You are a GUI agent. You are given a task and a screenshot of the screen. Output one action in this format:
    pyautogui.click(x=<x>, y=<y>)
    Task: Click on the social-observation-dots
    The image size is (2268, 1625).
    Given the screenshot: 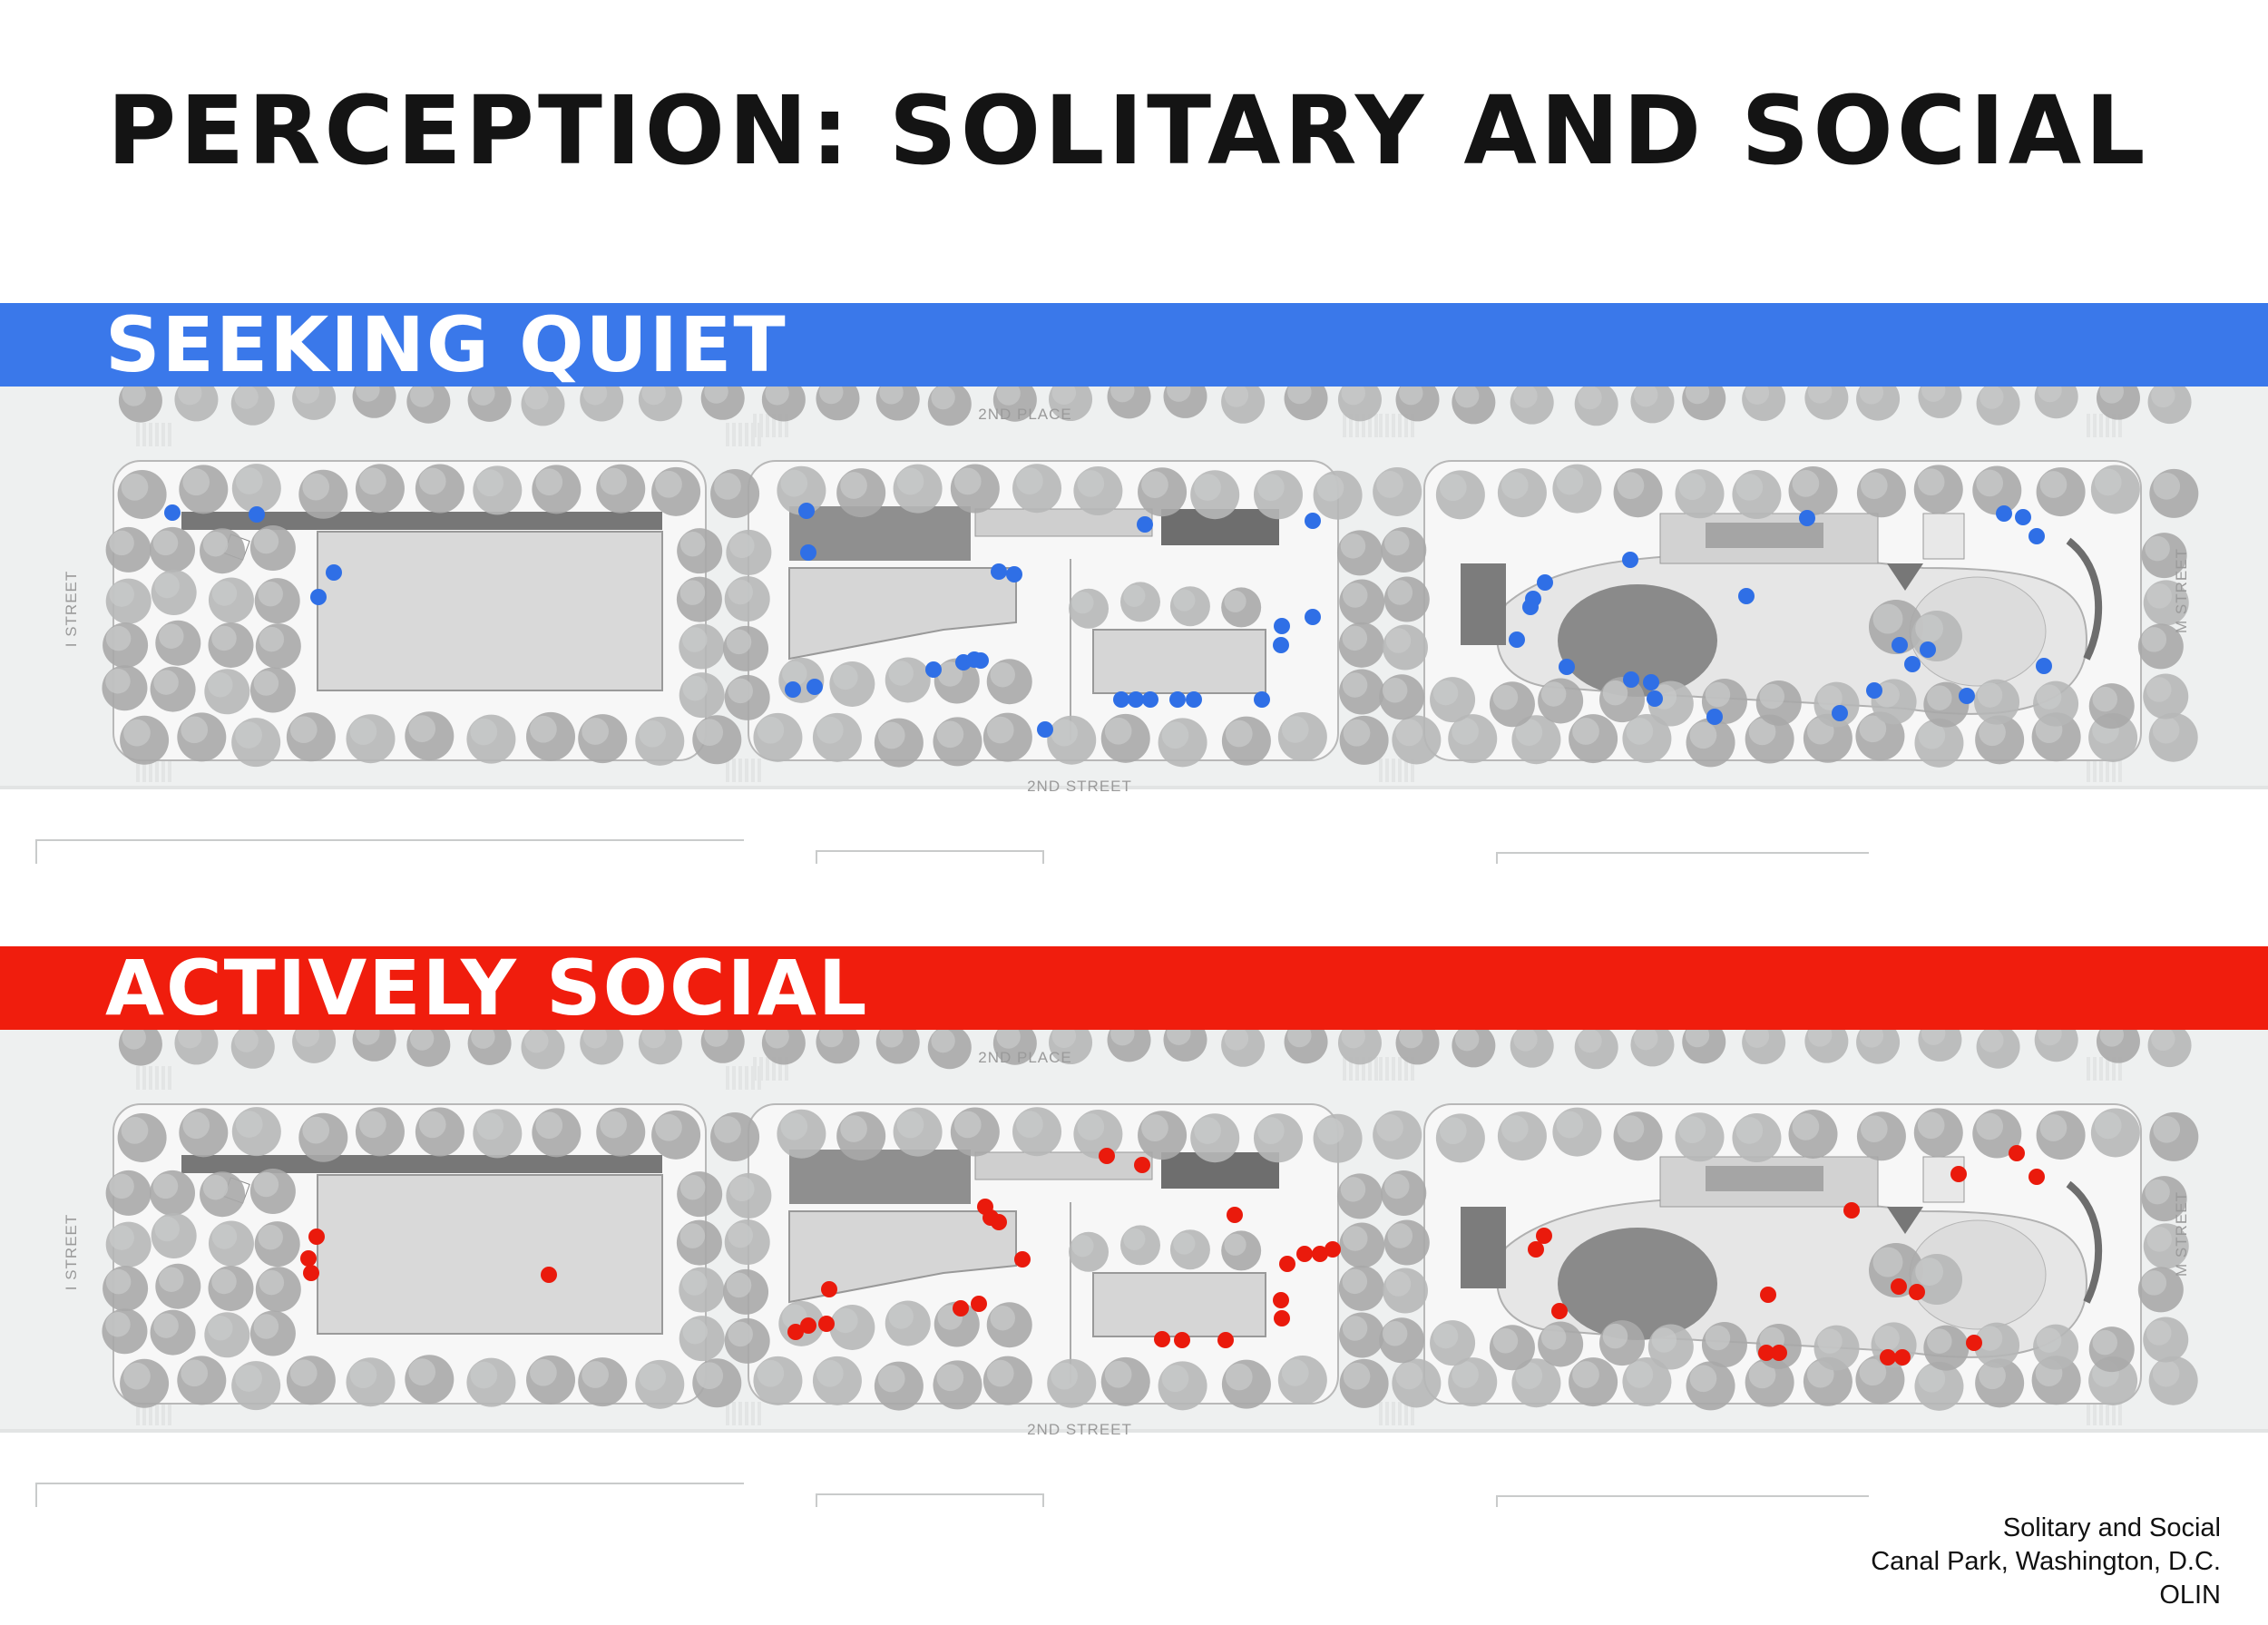 What is the action you would take?
    pyautogui.click(x=1172, y=1255)
    